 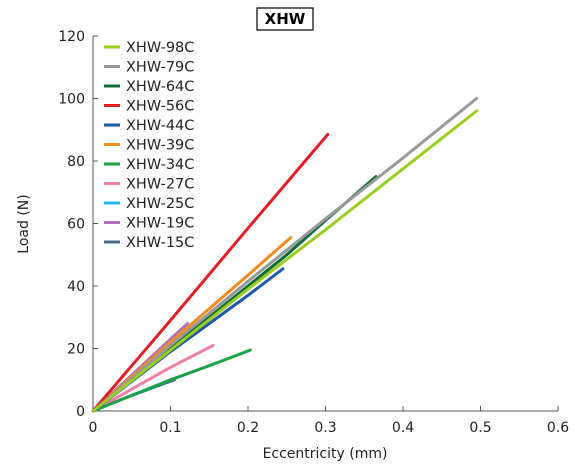 I want to click on x-tick-label: 0.2, so click(x=248, y=428).